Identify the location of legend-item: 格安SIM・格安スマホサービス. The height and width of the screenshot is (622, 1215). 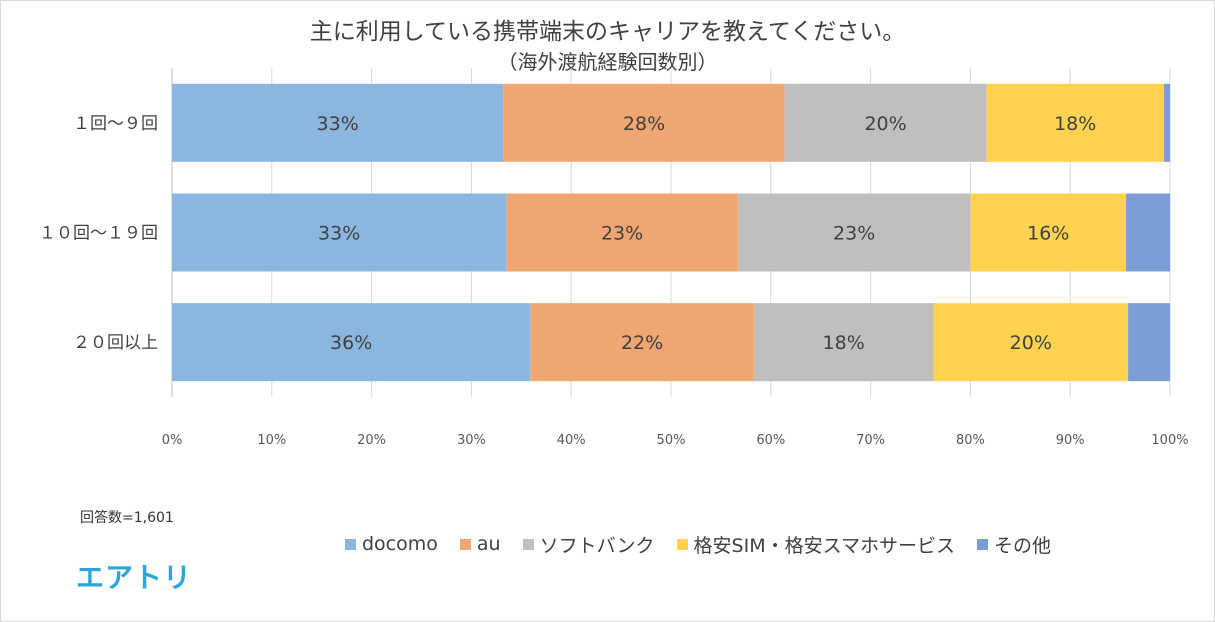
(816, 544).